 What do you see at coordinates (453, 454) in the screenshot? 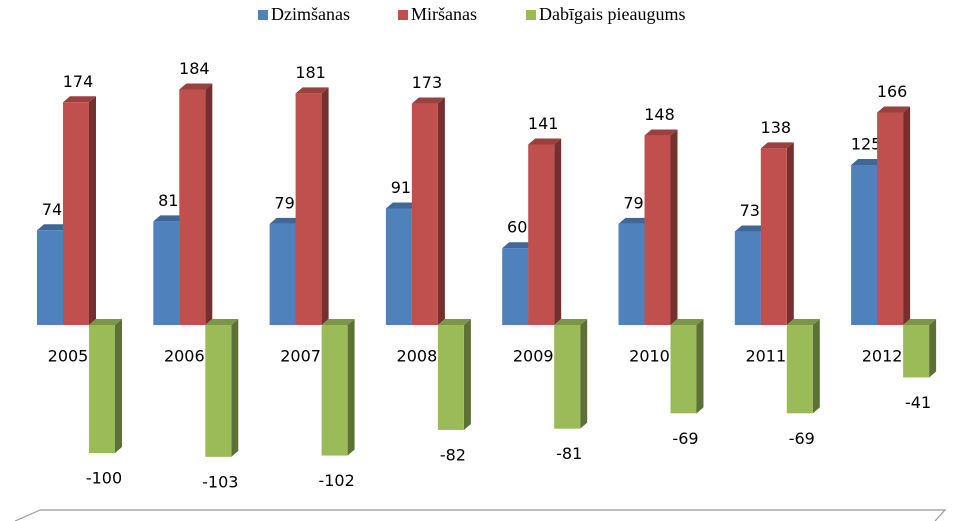
I see `value-label: -82` at bounding box center [453, 454].